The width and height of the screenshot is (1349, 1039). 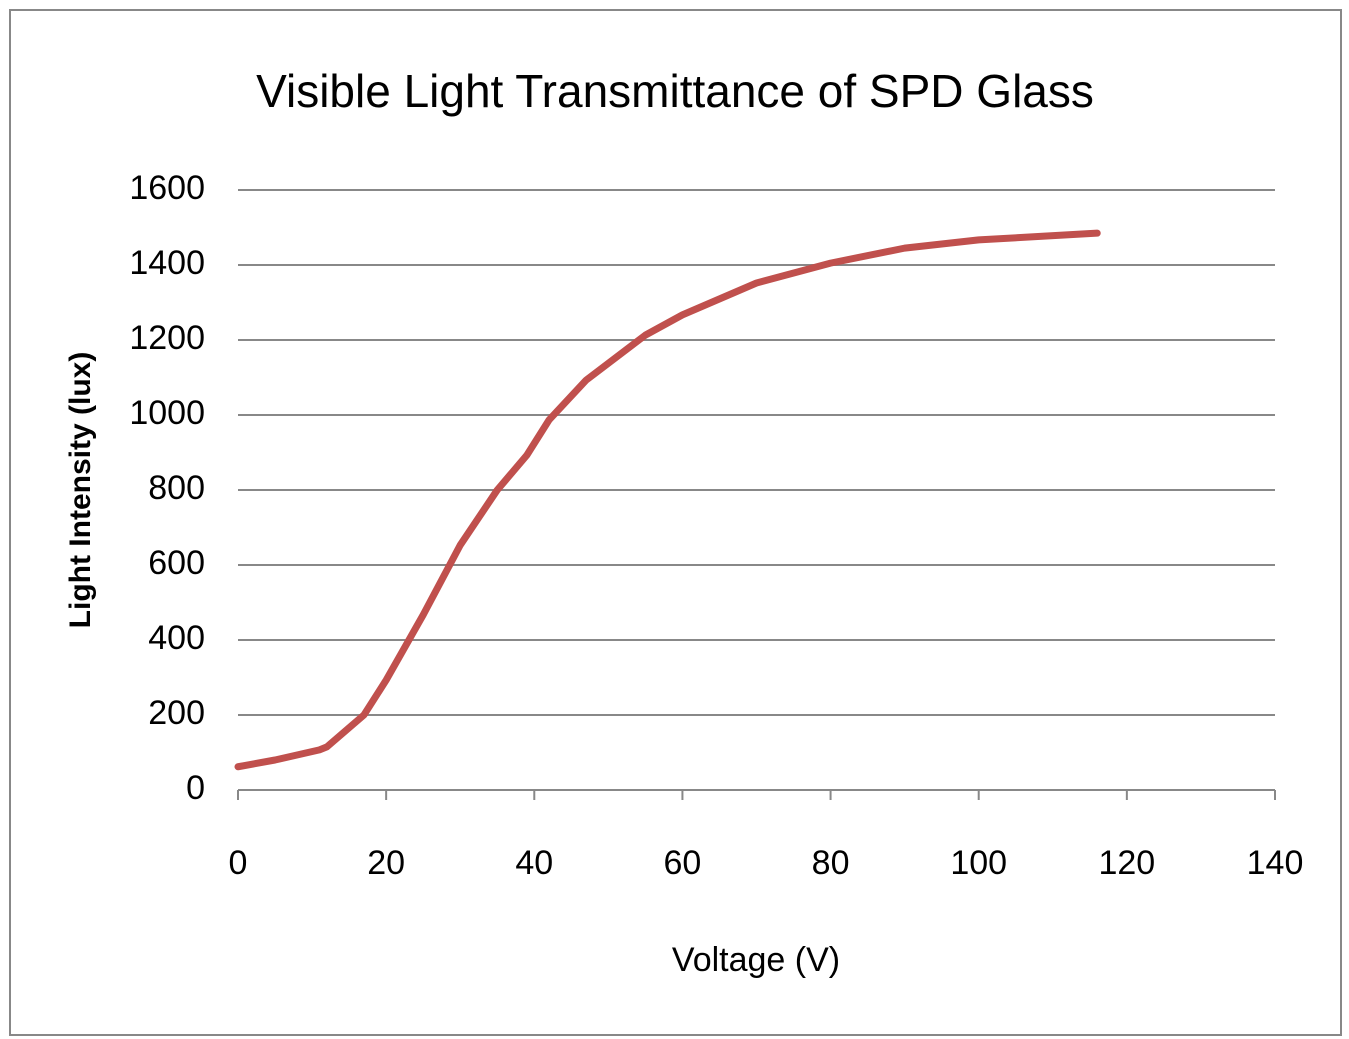 What do you see at coordinates (195, 788) in the screenshot?
I see `y-tick-label: 0` at bounding box center [195, 788].